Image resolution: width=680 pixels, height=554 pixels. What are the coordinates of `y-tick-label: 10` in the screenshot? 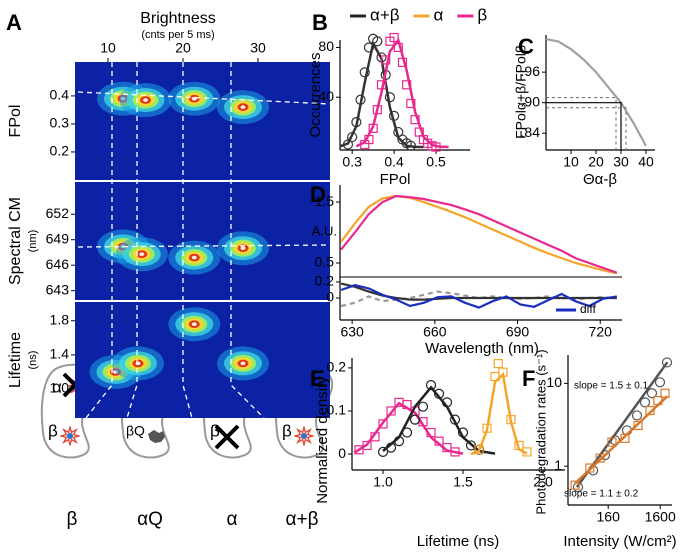 It's located at (554, 382).